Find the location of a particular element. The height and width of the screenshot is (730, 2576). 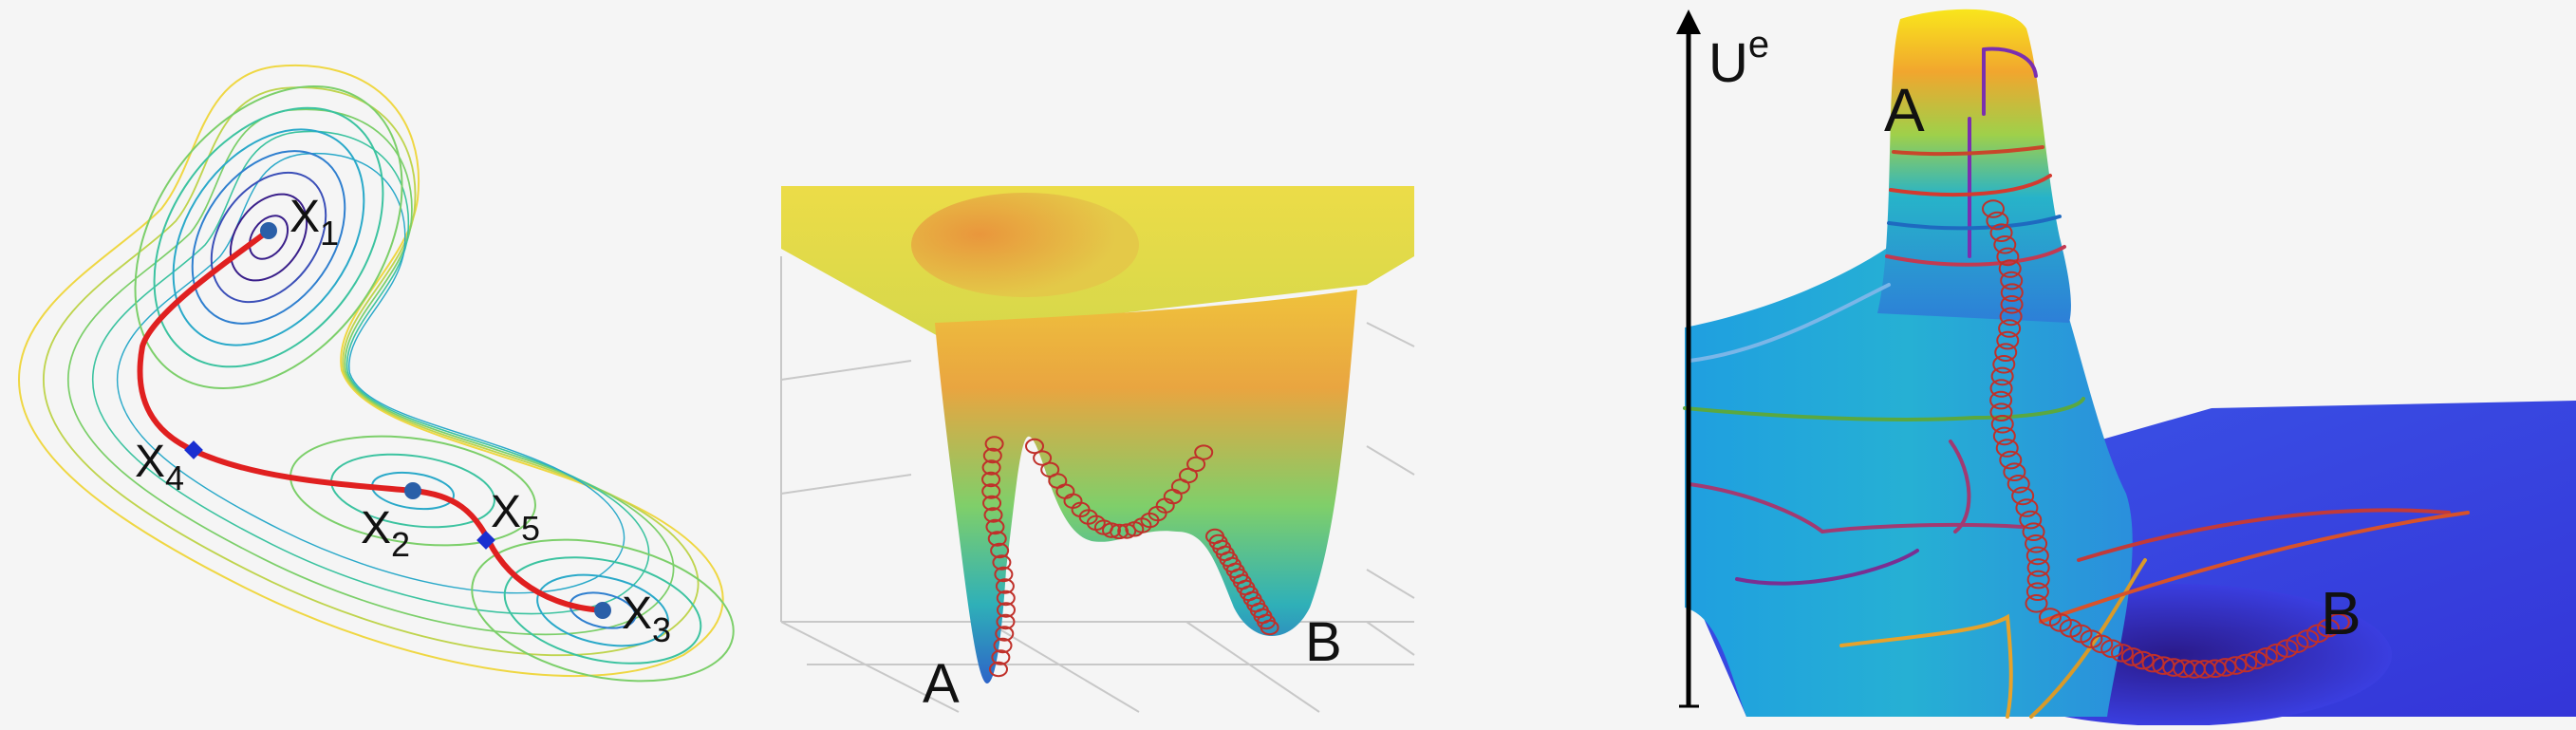

label-peak-b: B is located at coordinates (2341, 613).